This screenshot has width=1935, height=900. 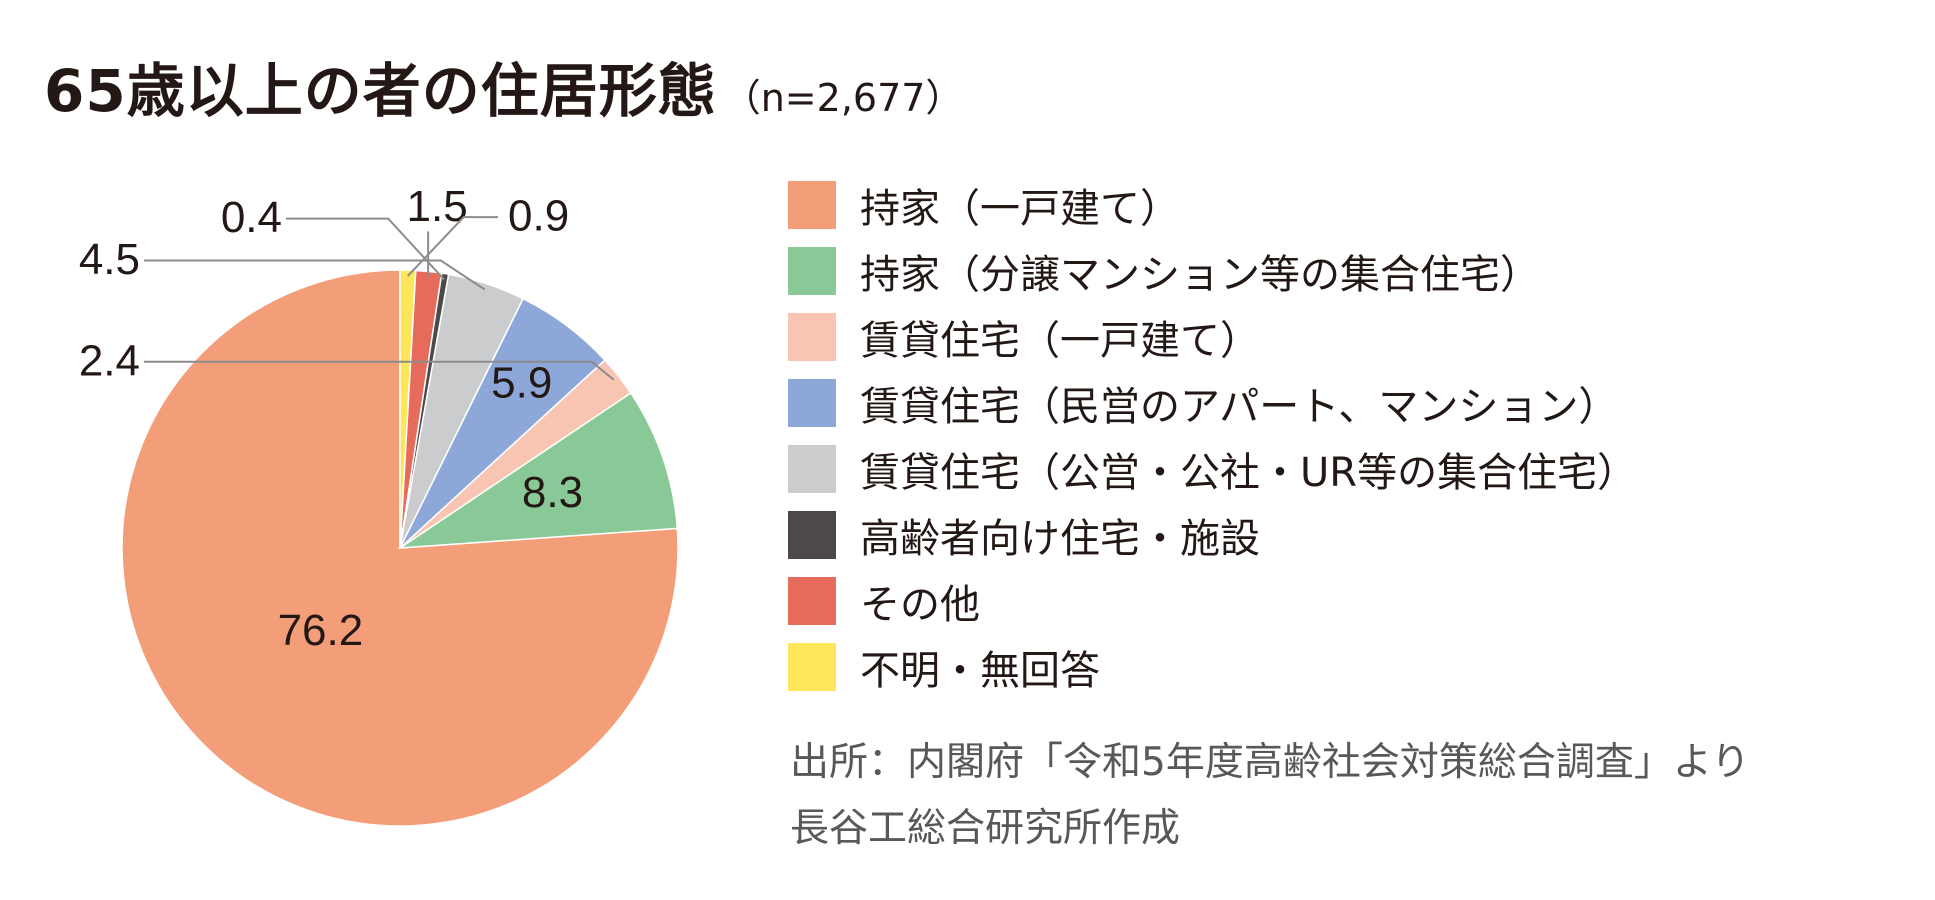 What do you see at coordinates (1249, 473) in the screenshot?
I see `legend-label: 賃貸住宅（公営・公社・UR等の集合住宅）` at bounding box center [1249, 473].